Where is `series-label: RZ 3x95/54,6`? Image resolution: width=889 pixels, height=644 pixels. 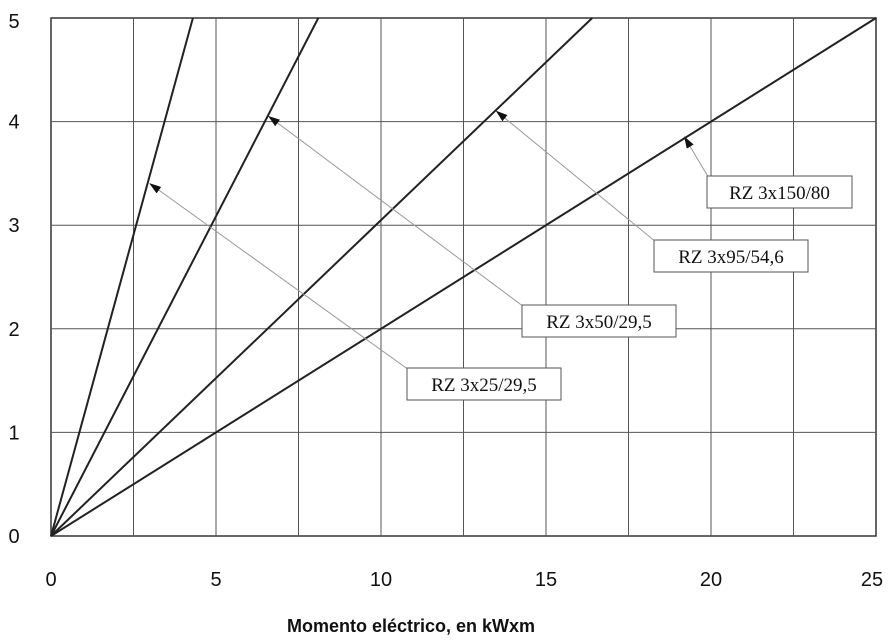 series-label: RZ 3x95/54,6 is located at coordinates (731, 257).